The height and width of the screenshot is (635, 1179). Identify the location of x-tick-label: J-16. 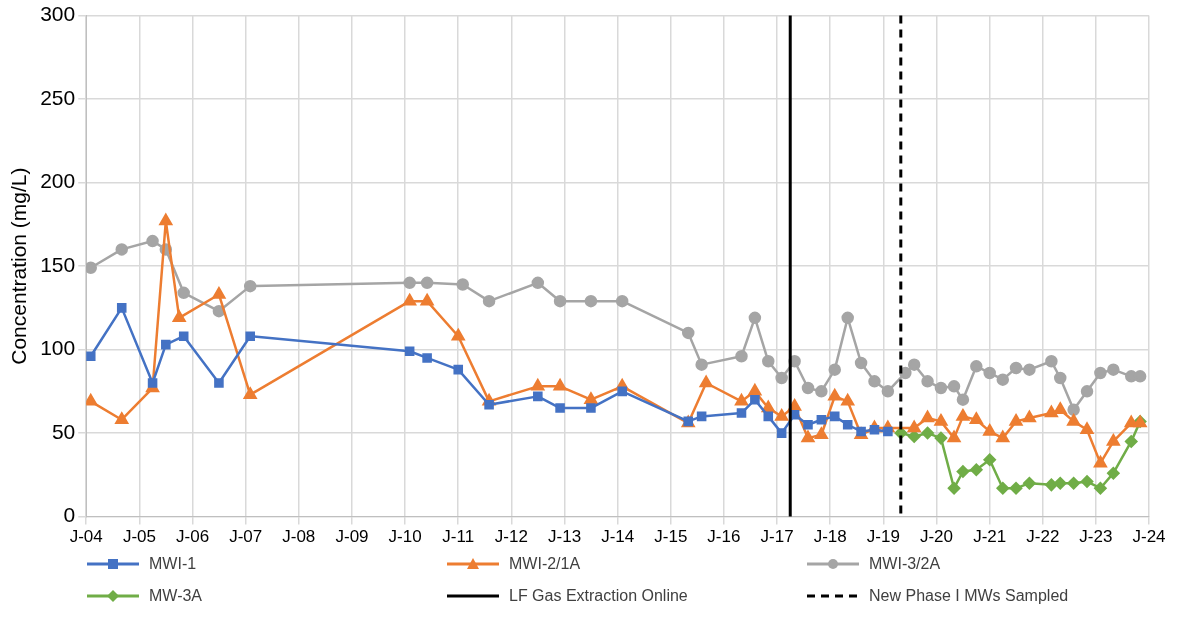
(724, 537).